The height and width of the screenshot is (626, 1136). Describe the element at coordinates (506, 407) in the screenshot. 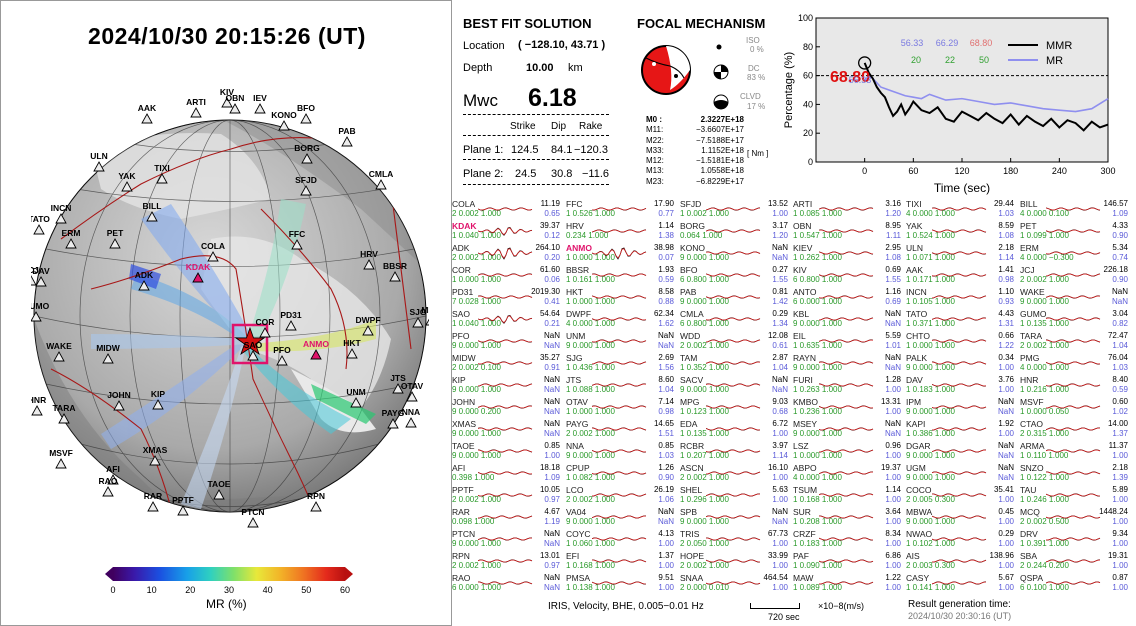

I see `station-cell: JOHN NaN 9 0.000 0.200 NaN` at that location.